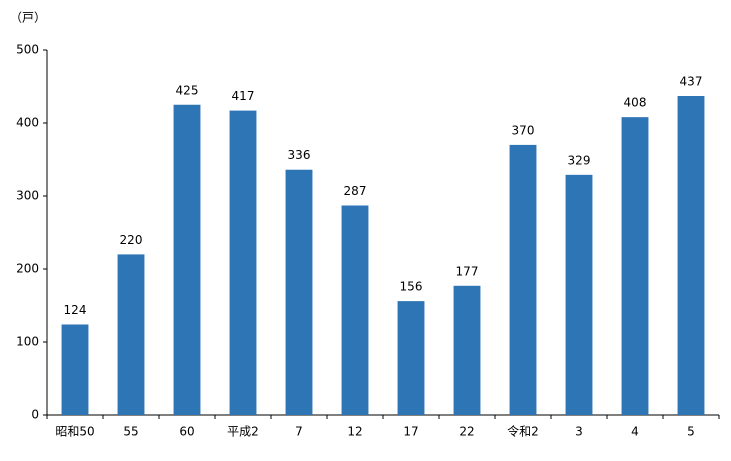 The width and height of the screenshot is (731, 461). Describe the element at coordinates (27, 123) in the screenshot. I see `y-tick-label: 400` at that location.